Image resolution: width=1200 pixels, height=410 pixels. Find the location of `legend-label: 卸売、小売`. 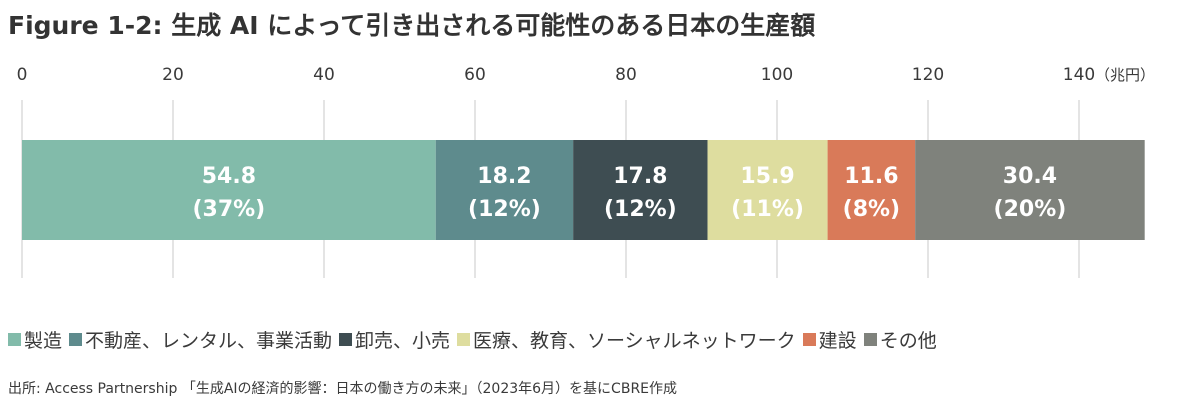

legend-label: 卸売、小売 is located at coordinates (403, 341).